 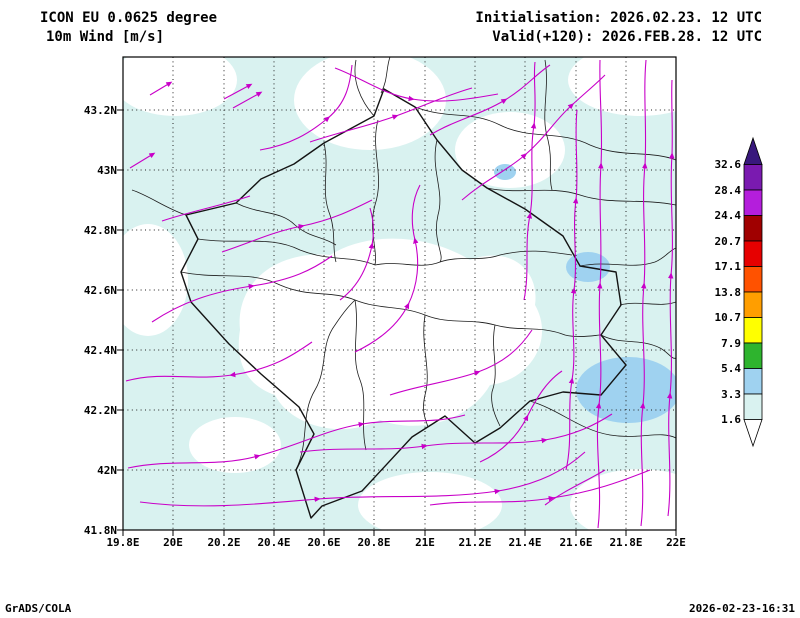 I want to click on lon-label: 21E, so click(x=425, y=542).